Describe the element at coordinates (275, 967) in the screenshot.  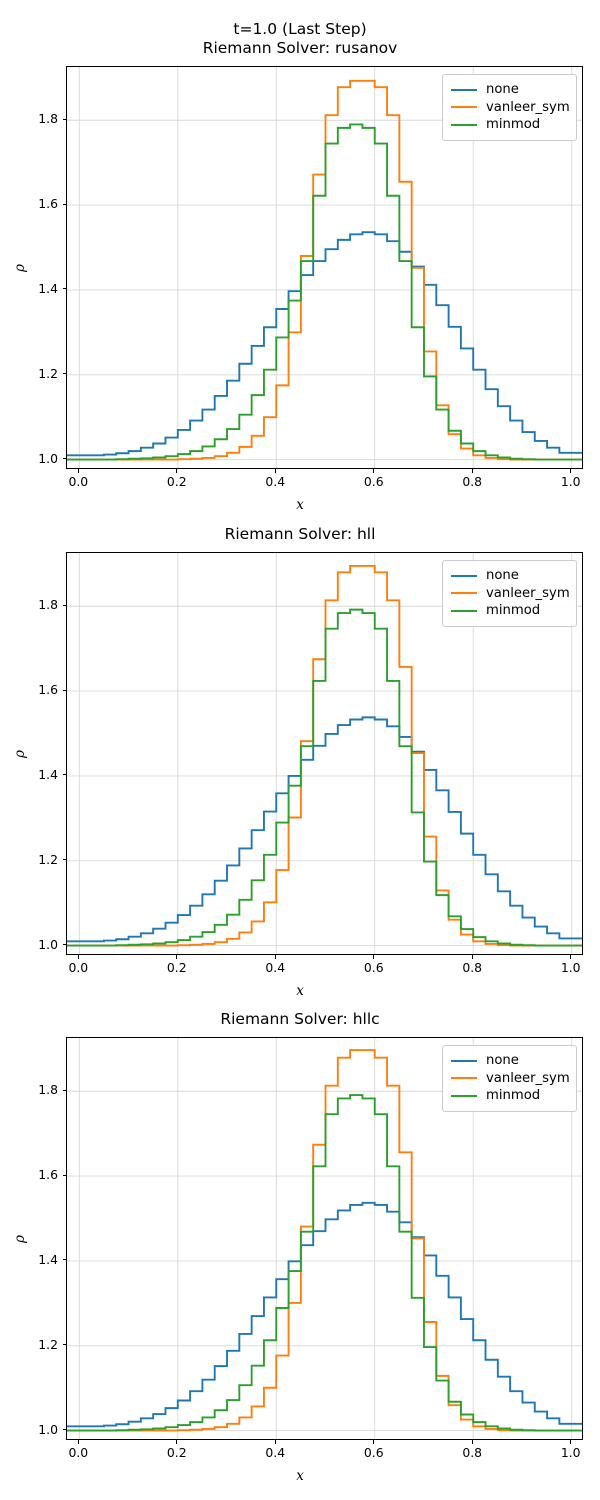
I see `x-tick-label: 0.4` at that location.